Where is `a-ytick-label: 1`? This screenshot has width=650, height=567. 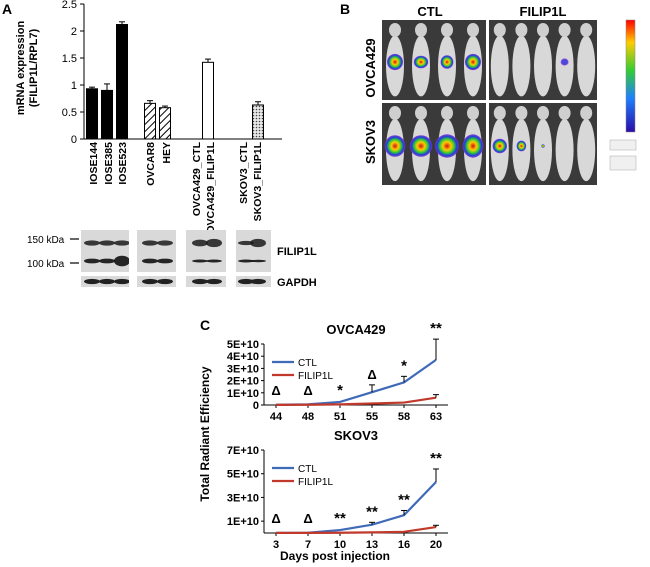
a-ytick-label: 1 is located at coordinates (74, 86).